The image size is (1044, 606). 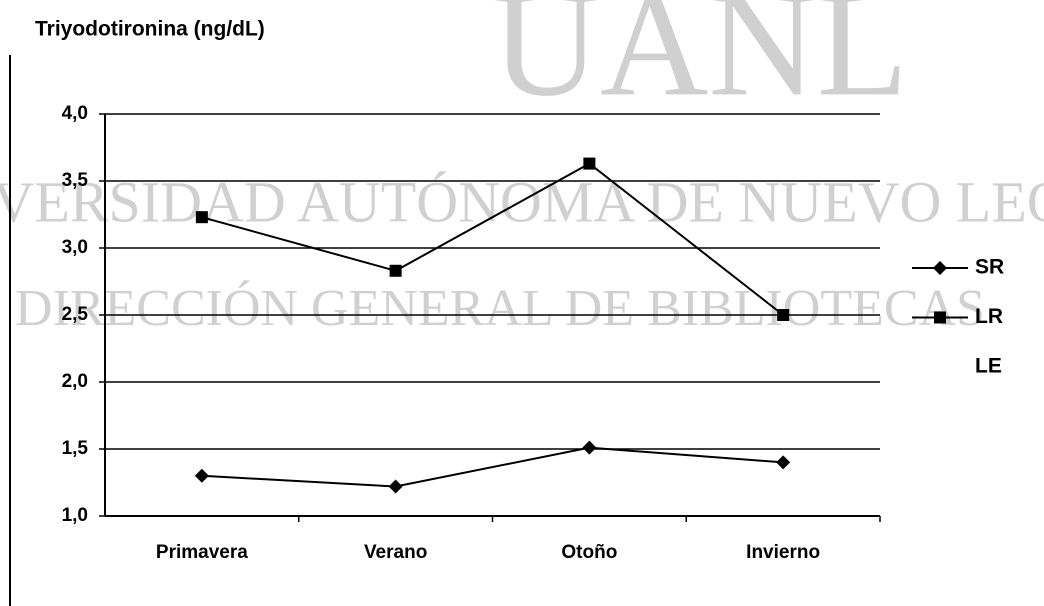 I want to click on y-tick-label: 1,5, so click(x=75, y=448).